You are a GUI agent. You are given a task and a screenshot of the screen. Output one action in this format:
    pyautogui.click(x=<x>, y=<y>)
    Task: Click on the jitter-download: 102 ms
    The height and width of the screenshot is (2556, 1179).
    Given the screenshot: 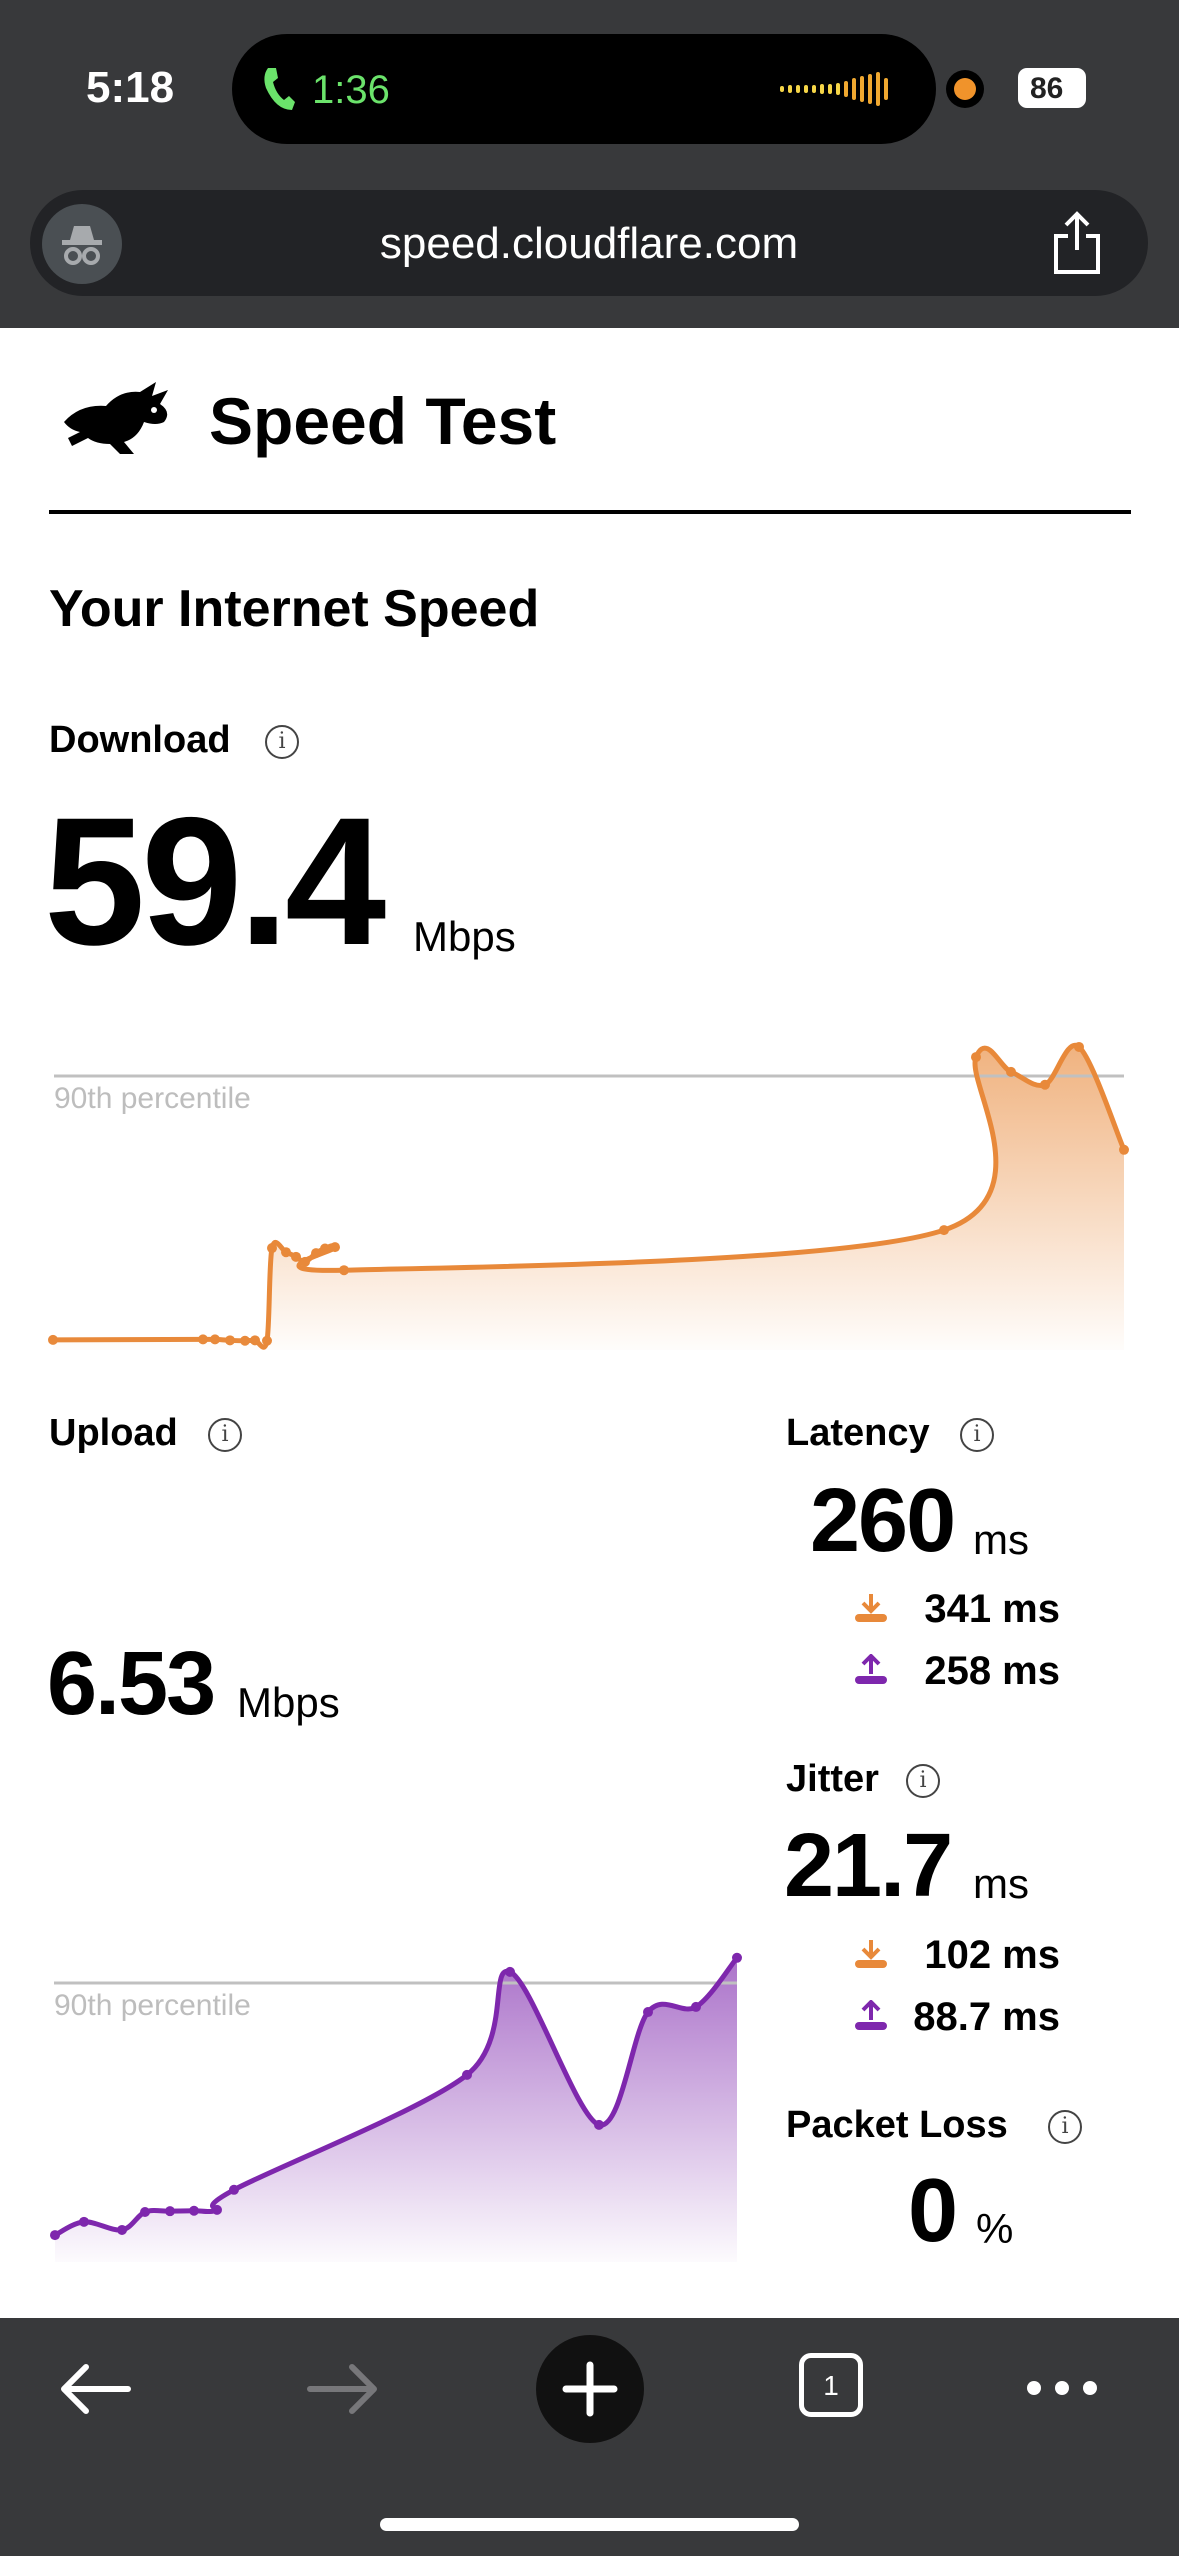 What is the action you would take?
    pyautogui.click(x=992, y=1955)
    